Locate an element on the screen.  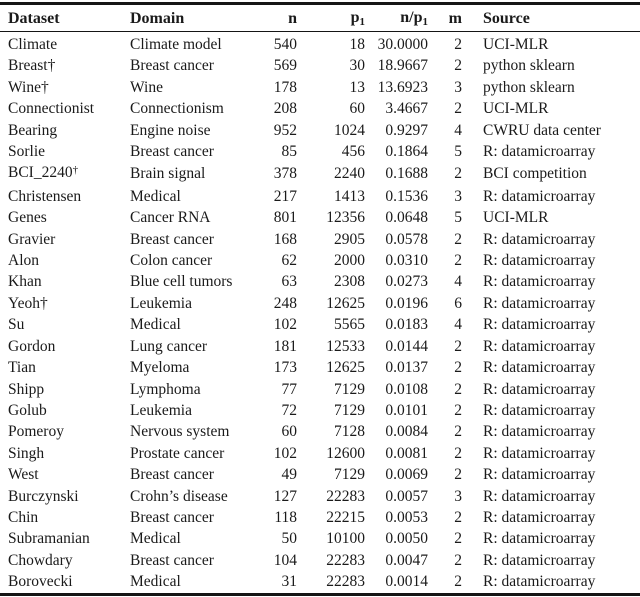
cell-domain: Connectionism is located at coordinates (177, 109).